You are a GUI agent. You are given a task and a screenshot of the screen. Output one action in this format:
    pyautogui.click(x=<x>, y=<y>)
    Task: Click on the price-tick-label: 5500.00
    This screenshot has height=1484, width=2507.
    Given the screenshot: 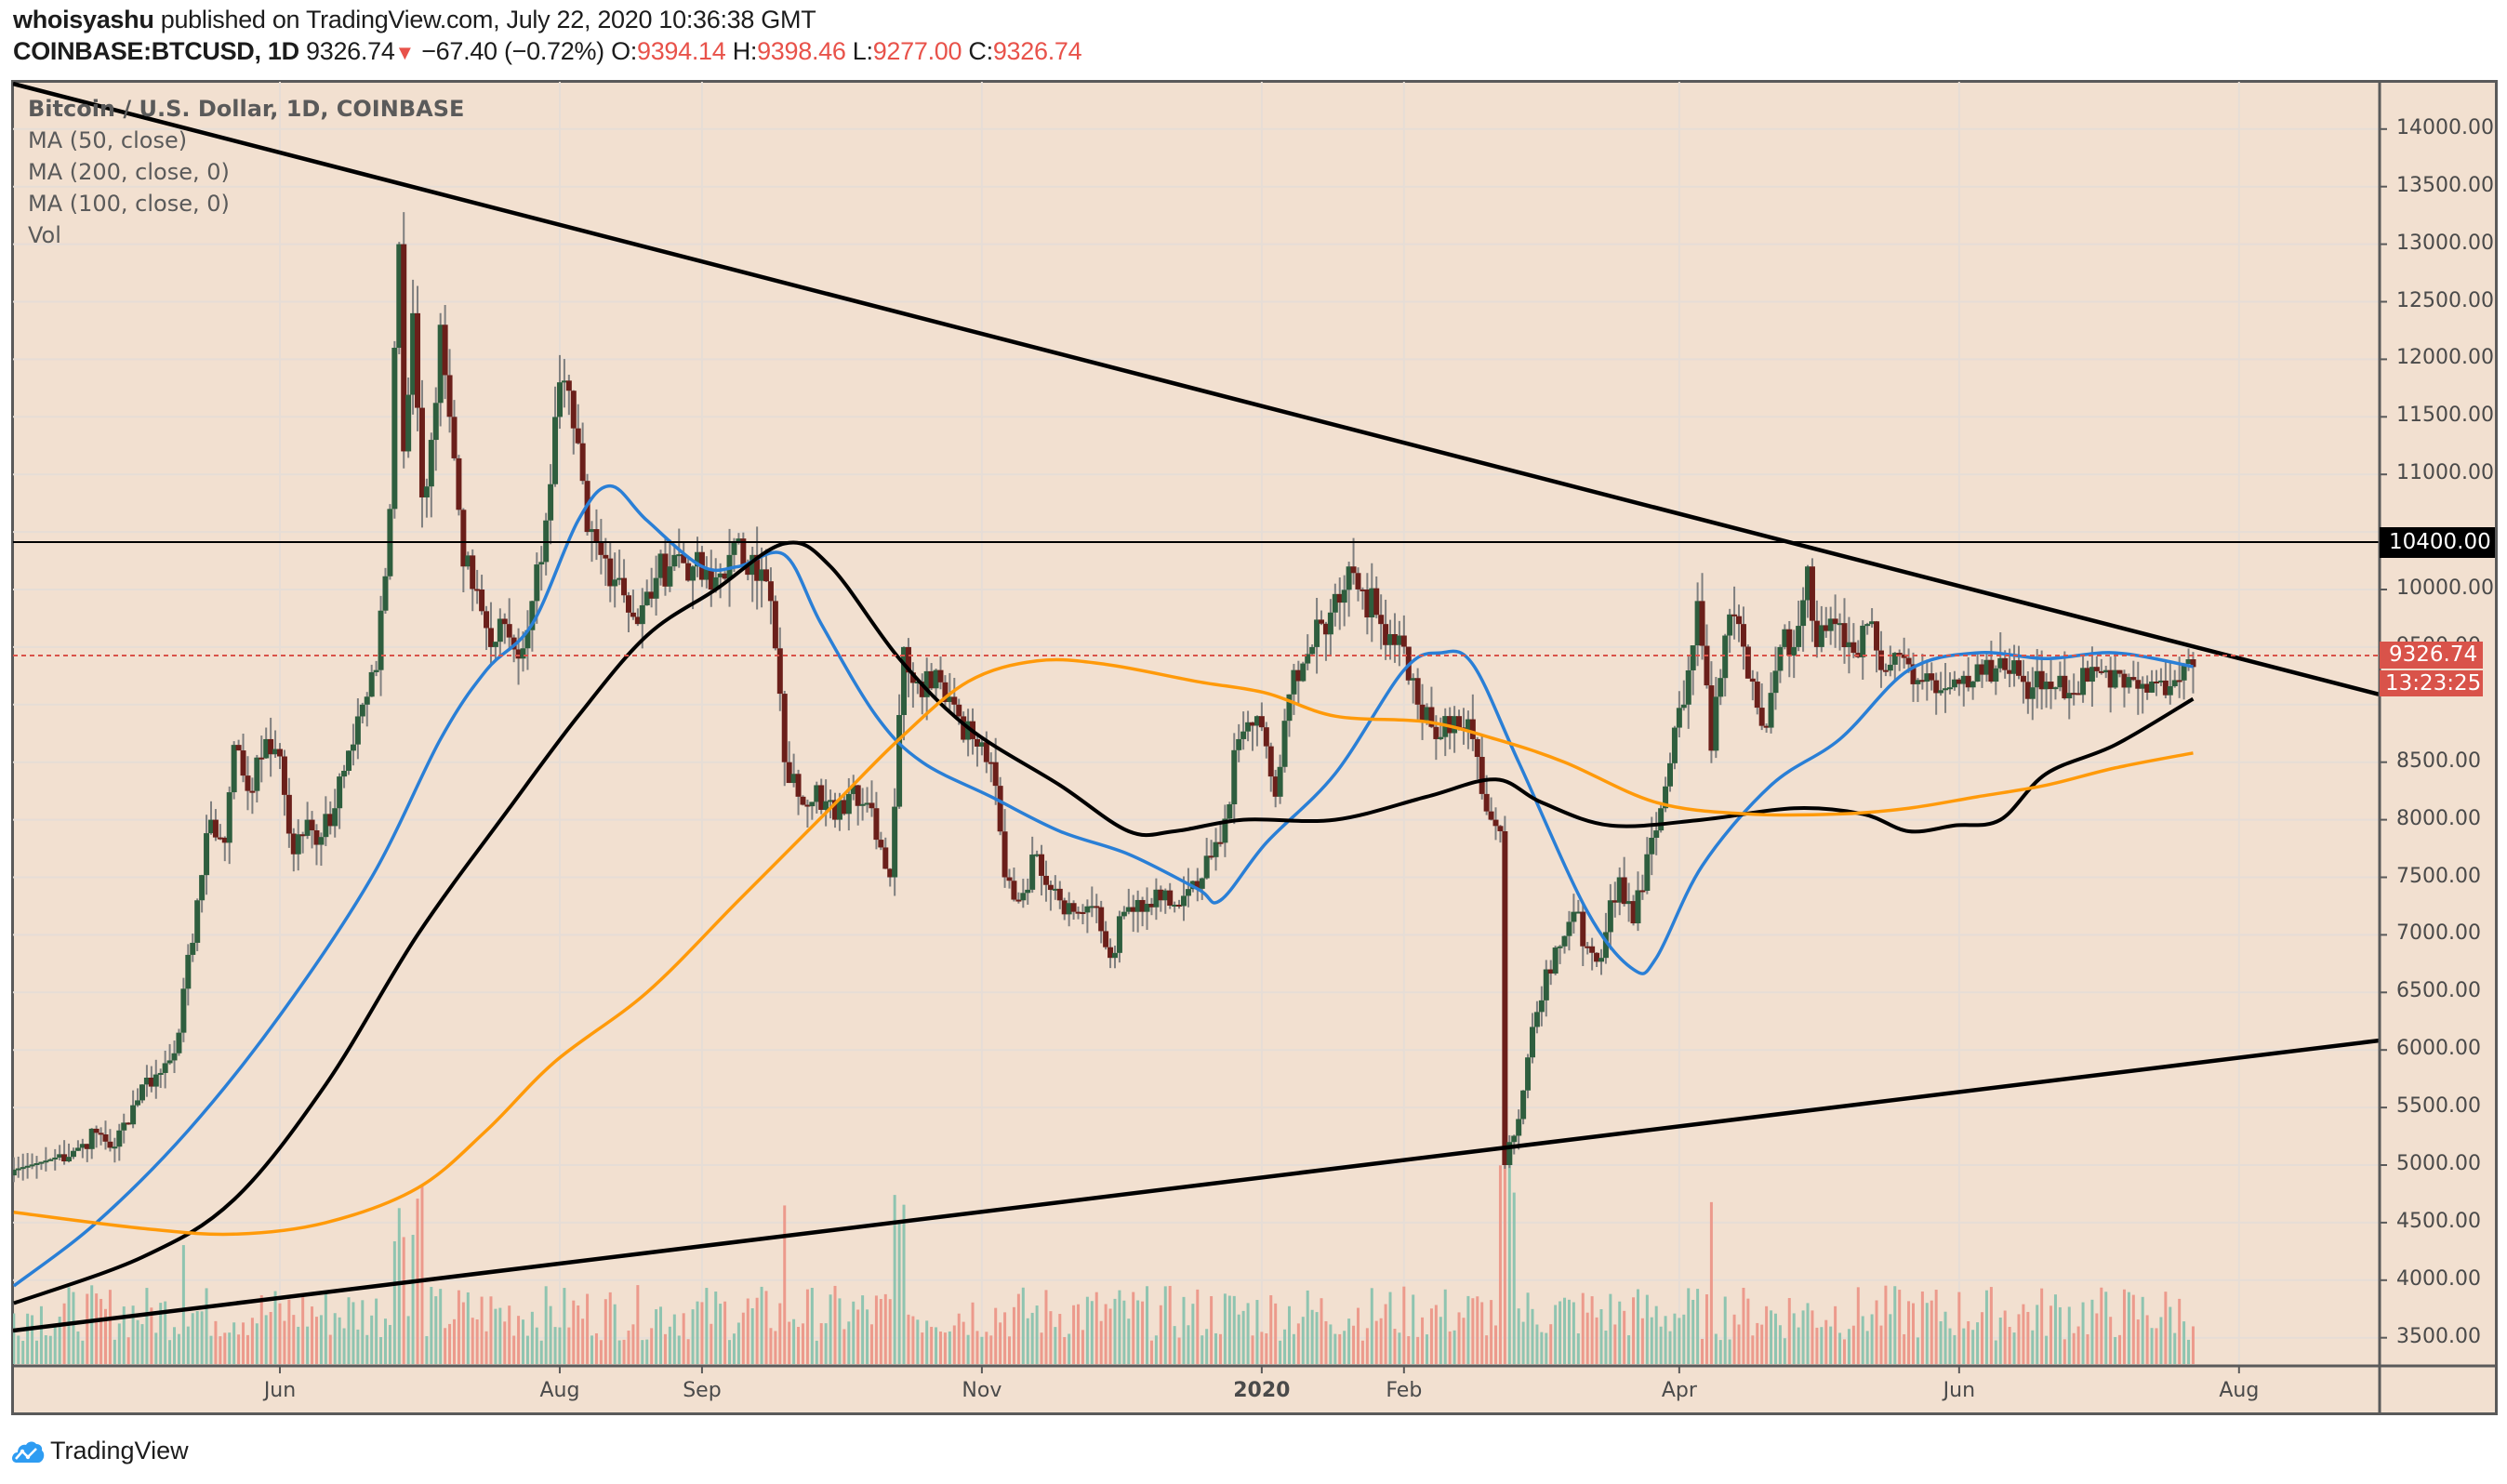 What is the action you would take?
    pyautogui.click(x=2438, y=1106)
    